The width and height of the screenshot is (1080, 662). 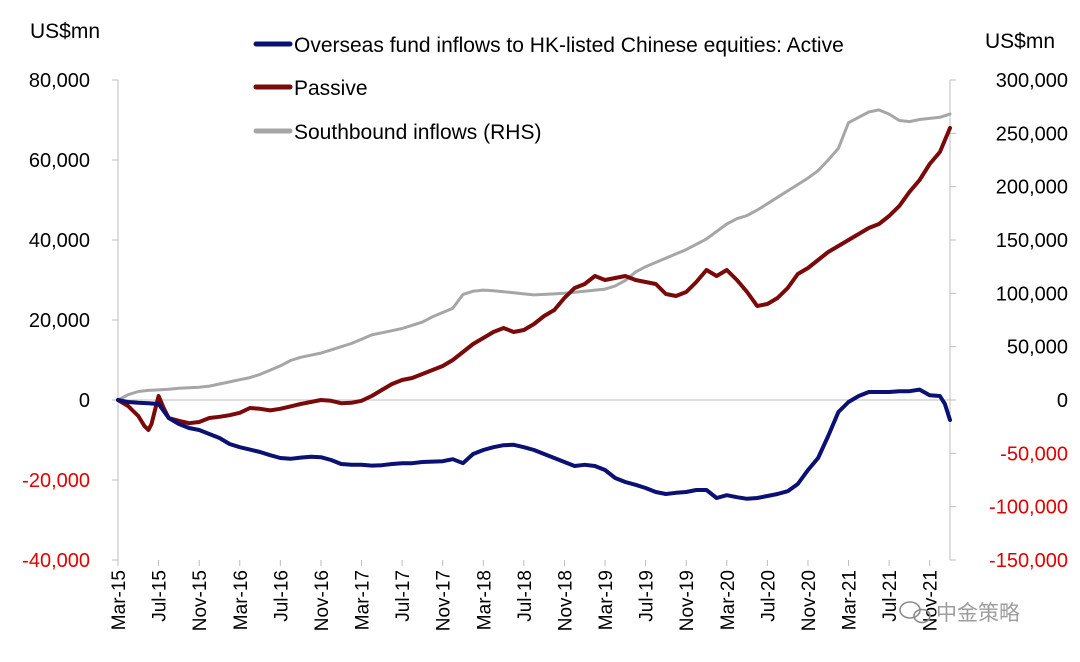 What do you see at coordinates (119, 600) in the screenshot?
I see `x-tick-label: Mar-15` at bounding box center [119, 600].